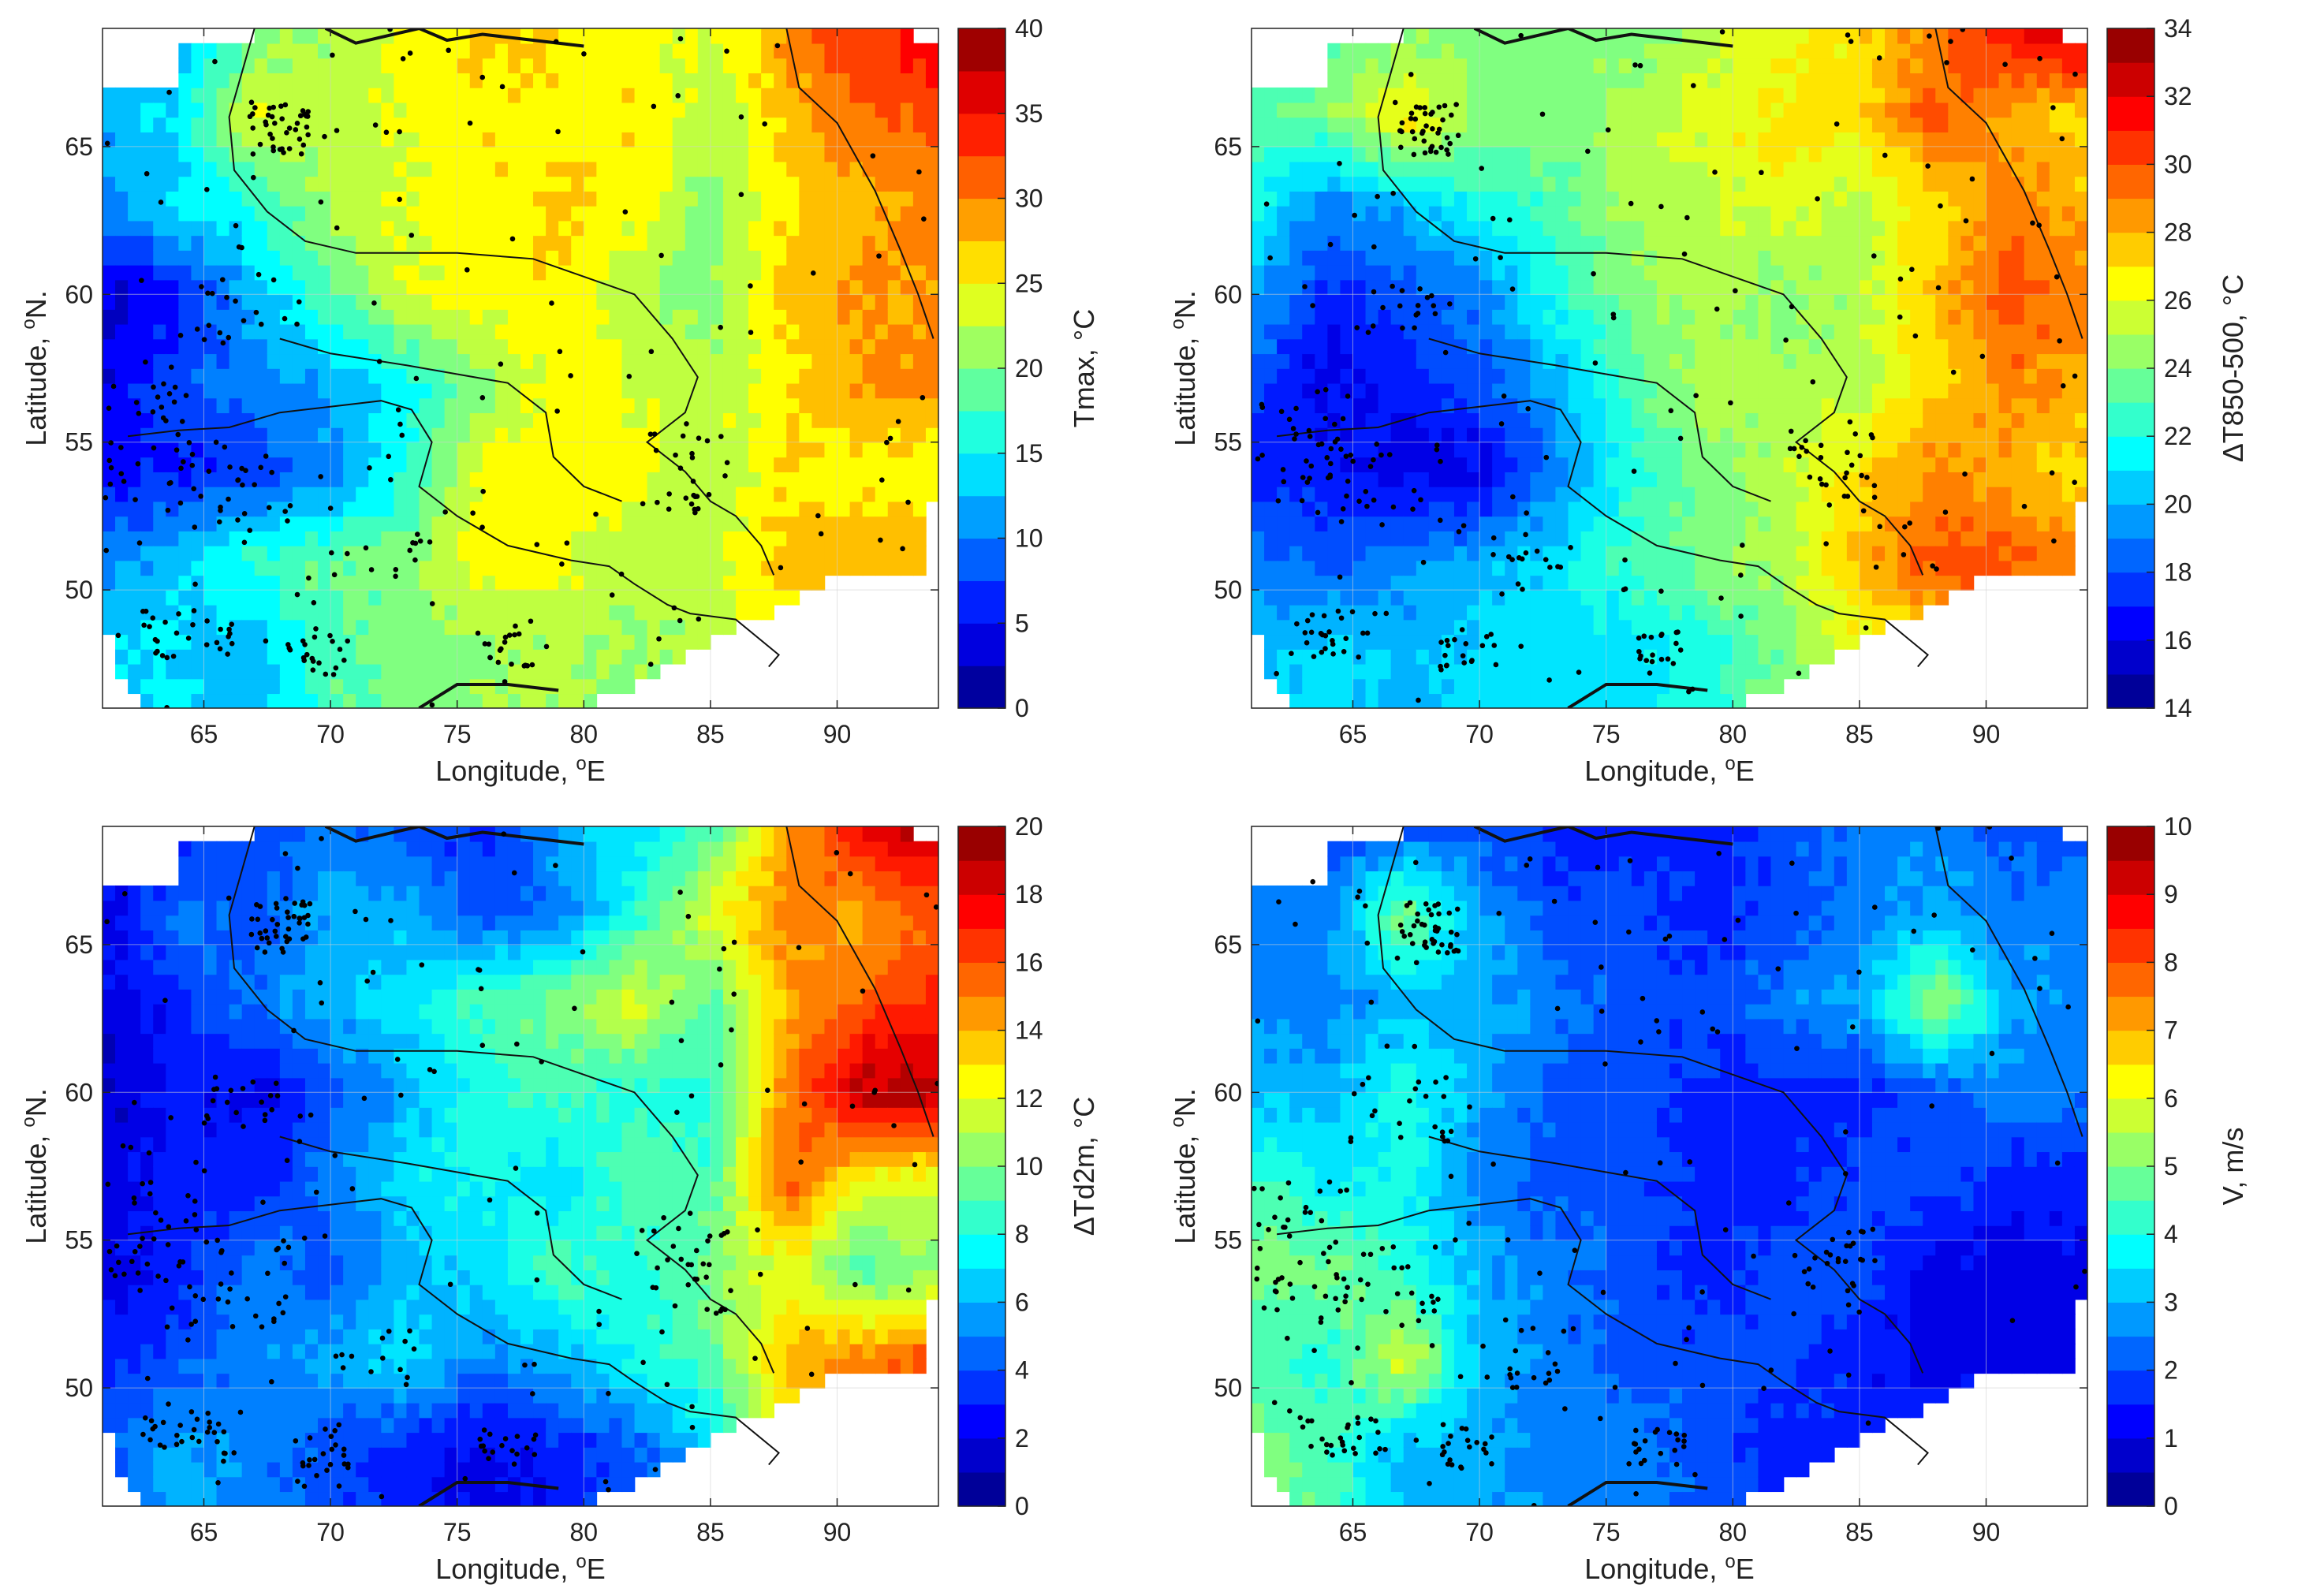 This screenshot has height=1596, width=2298. I want to click on colorbar-tick-label: 12, so click(1029, 1098).